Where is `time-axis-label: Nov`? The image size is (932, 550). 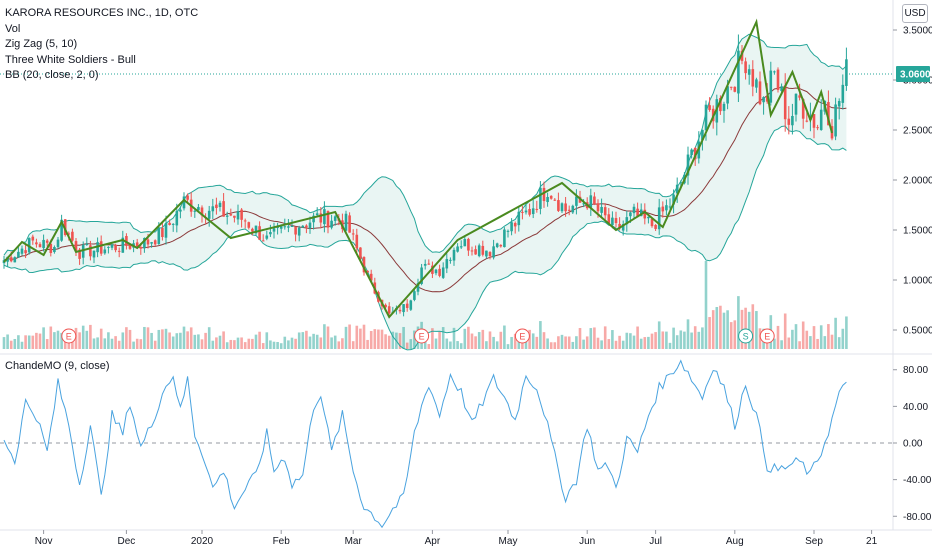 time-axis-label: Nov is located at coordinates (44, 541).